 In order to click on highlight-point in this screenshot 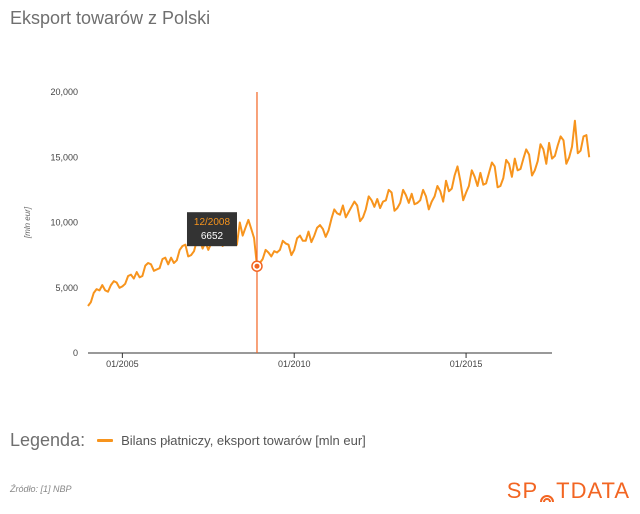, I will do `click(257, 266)`.